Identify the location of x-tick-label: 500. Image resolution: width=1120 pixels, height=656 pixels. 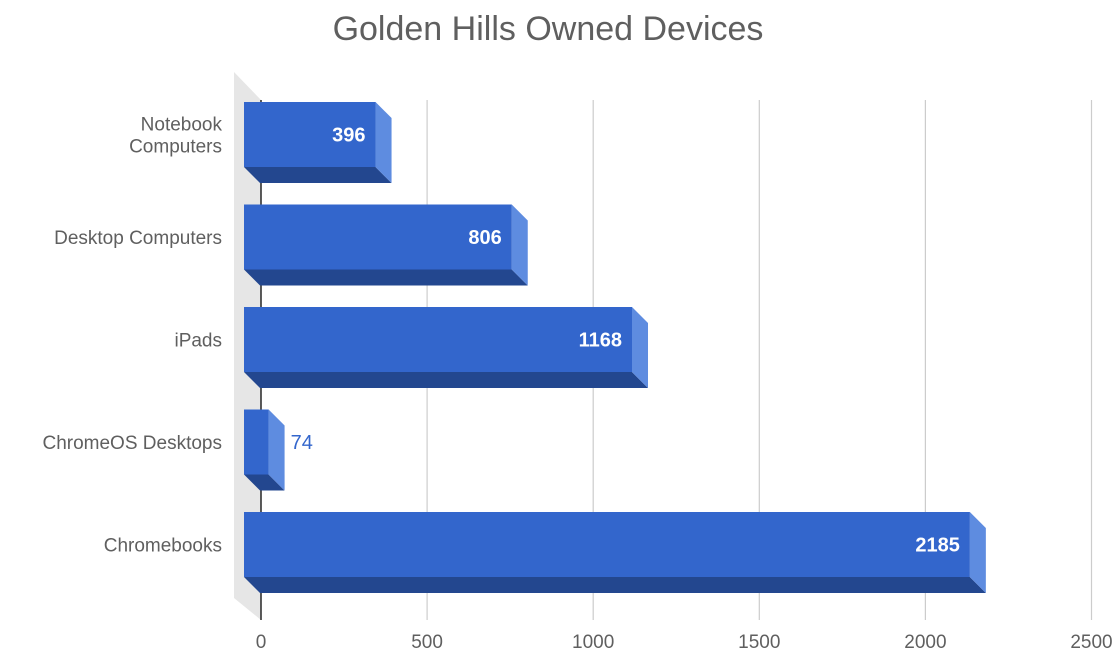
(427, 642).